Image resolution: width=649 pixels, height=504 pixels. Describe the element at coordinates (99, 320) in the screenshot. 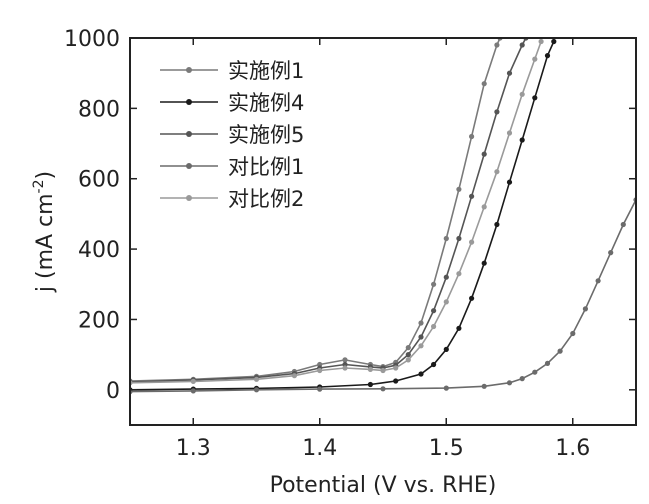

I see `y-tick-label: 200` at that location.